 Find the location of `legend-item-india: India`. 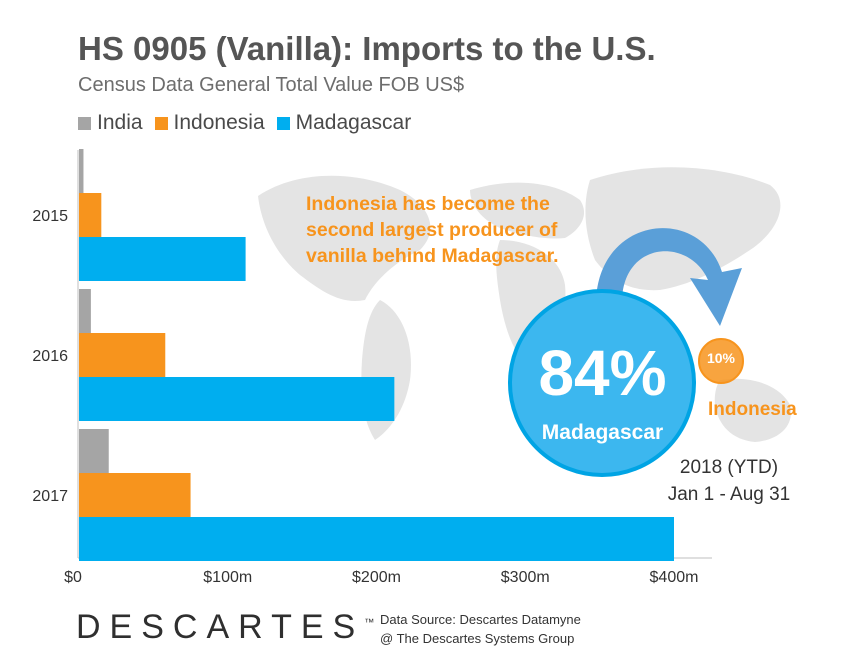

legend-item-india: India is located at coordinates (110, 123).